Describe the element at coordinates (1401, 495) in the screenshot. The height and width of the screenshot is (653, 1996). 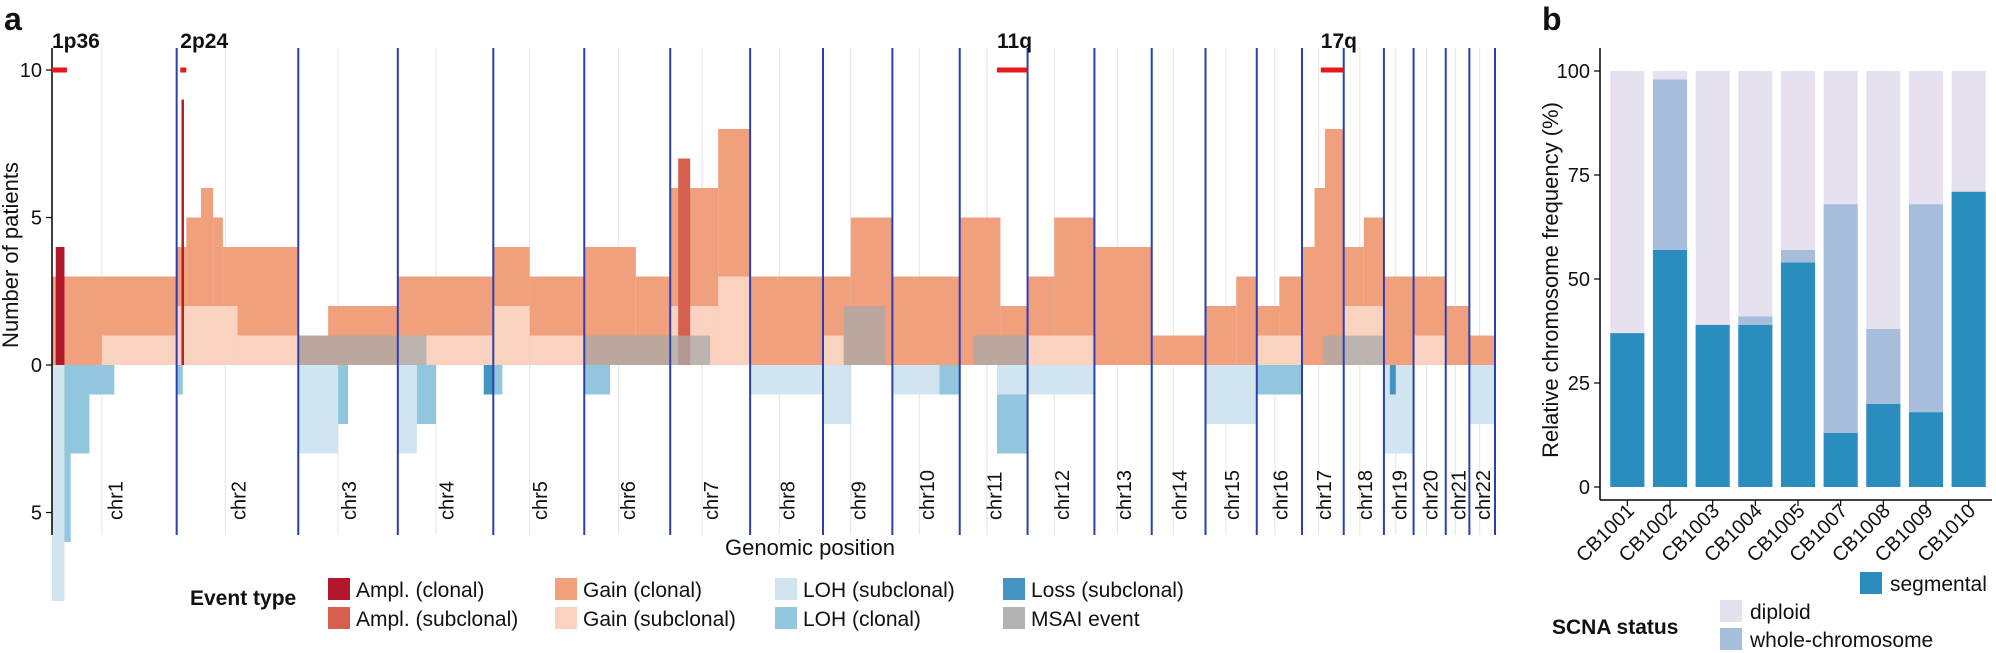
I see `chromosome-label-chr19: chr19` at that location.